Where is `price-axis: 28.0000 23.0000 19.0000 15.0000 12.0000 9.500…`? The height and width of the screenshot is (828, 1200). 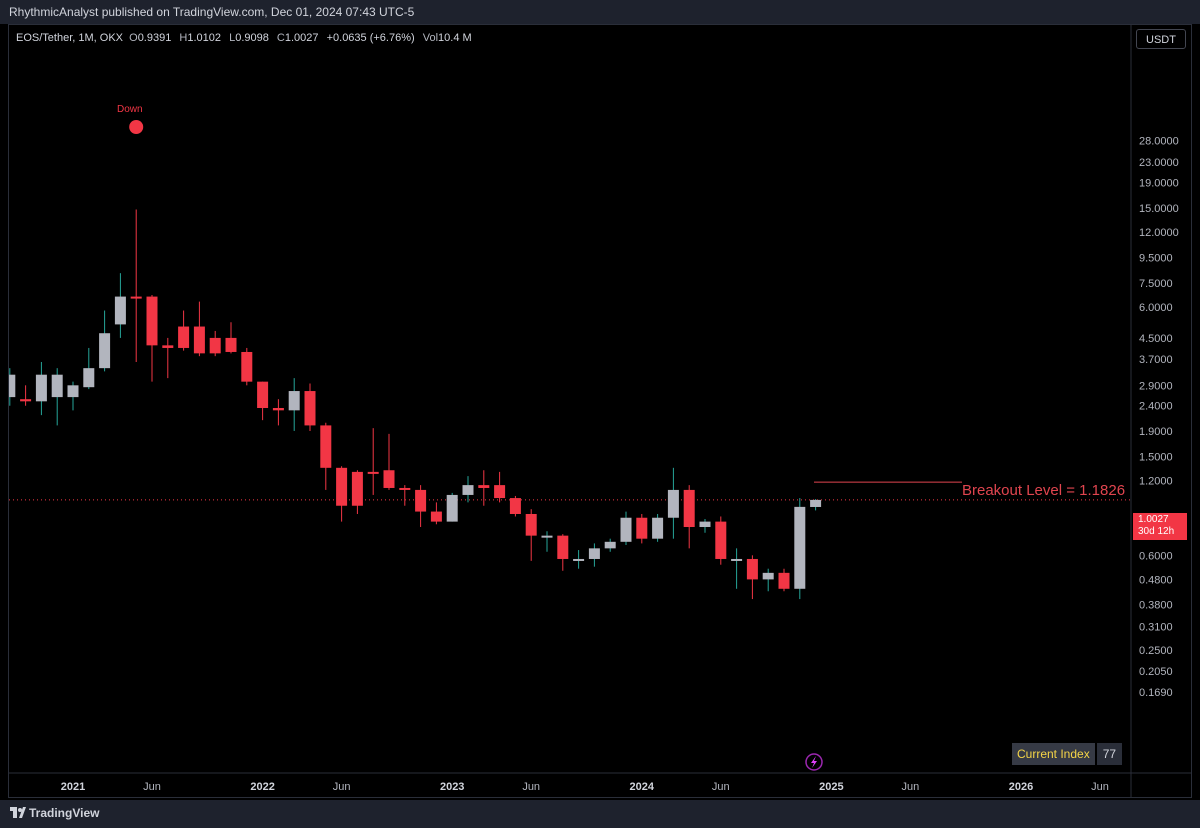
price-axis: 28.0000 23.0000 19.0000 15.0000 12.0000 9.500… is located at coordinates (1159, 417).